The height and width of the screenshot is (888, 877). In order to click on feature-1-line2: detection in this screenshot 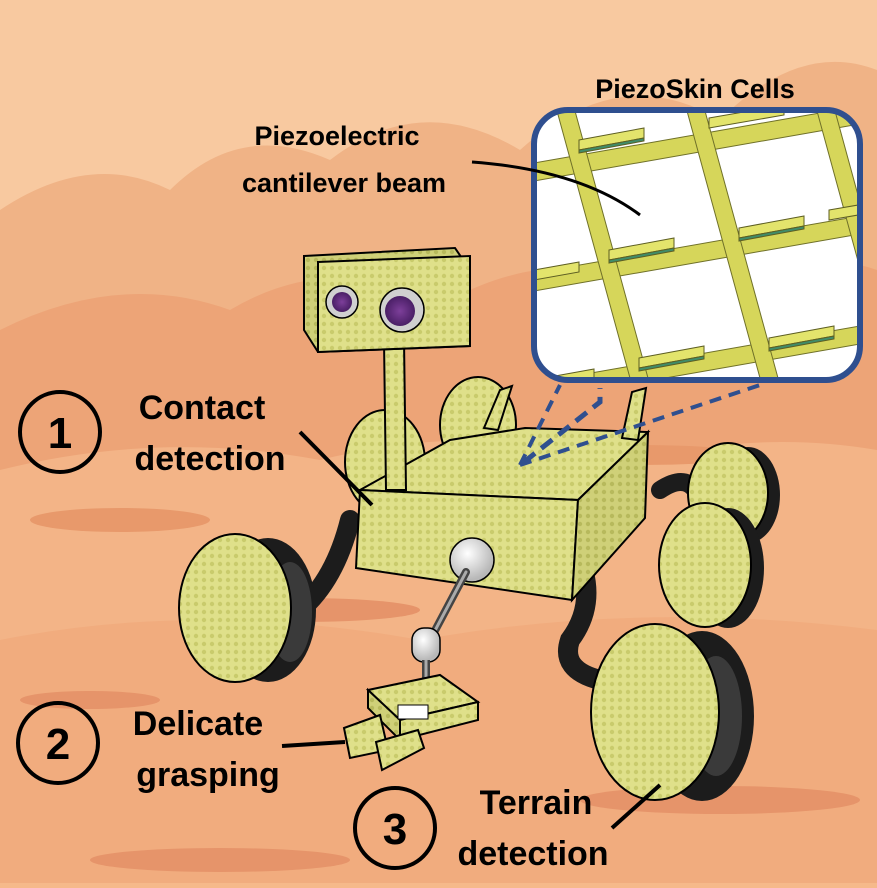, I will do `click(209, 459)`.